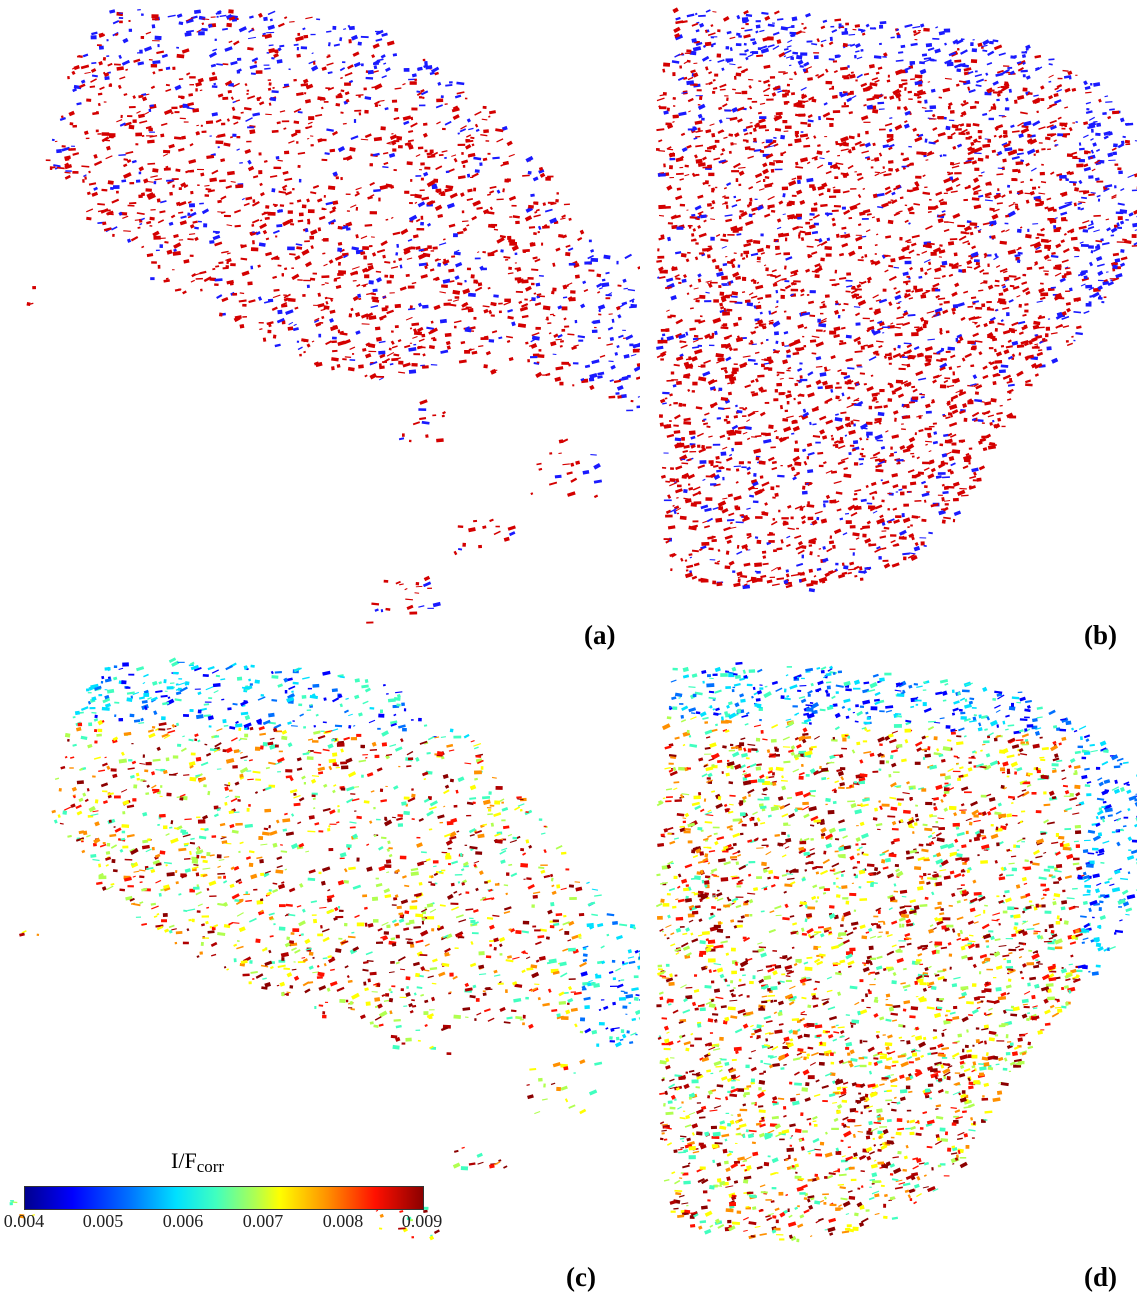  Describe the element at coordinates (1100, 1277) in the screenshot. I see `panel-label-d: (d)` at that location.